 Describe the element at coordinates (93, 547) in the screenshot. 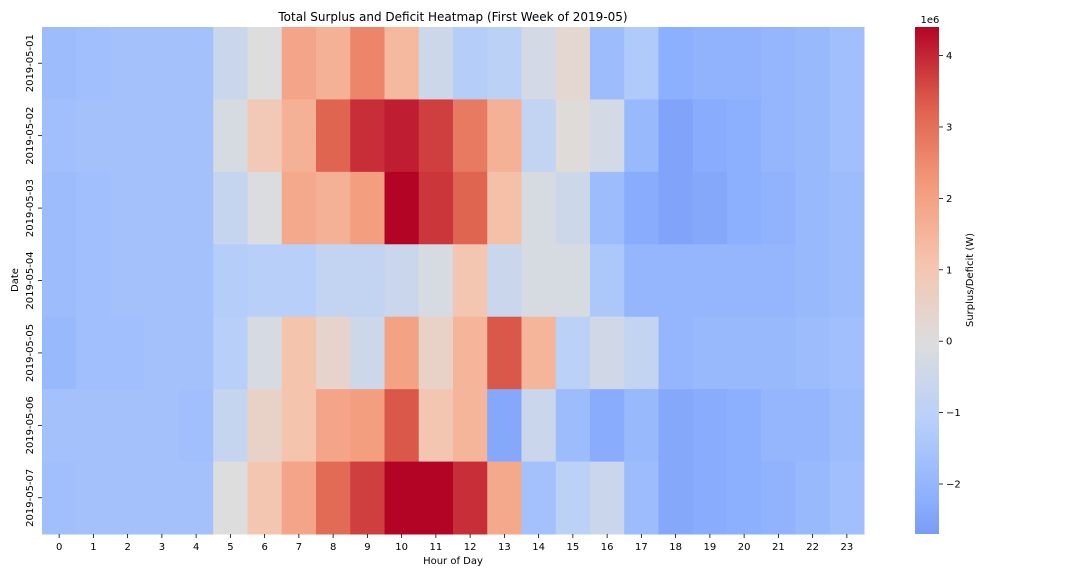

I see `x-tick-label: 1` at that location.